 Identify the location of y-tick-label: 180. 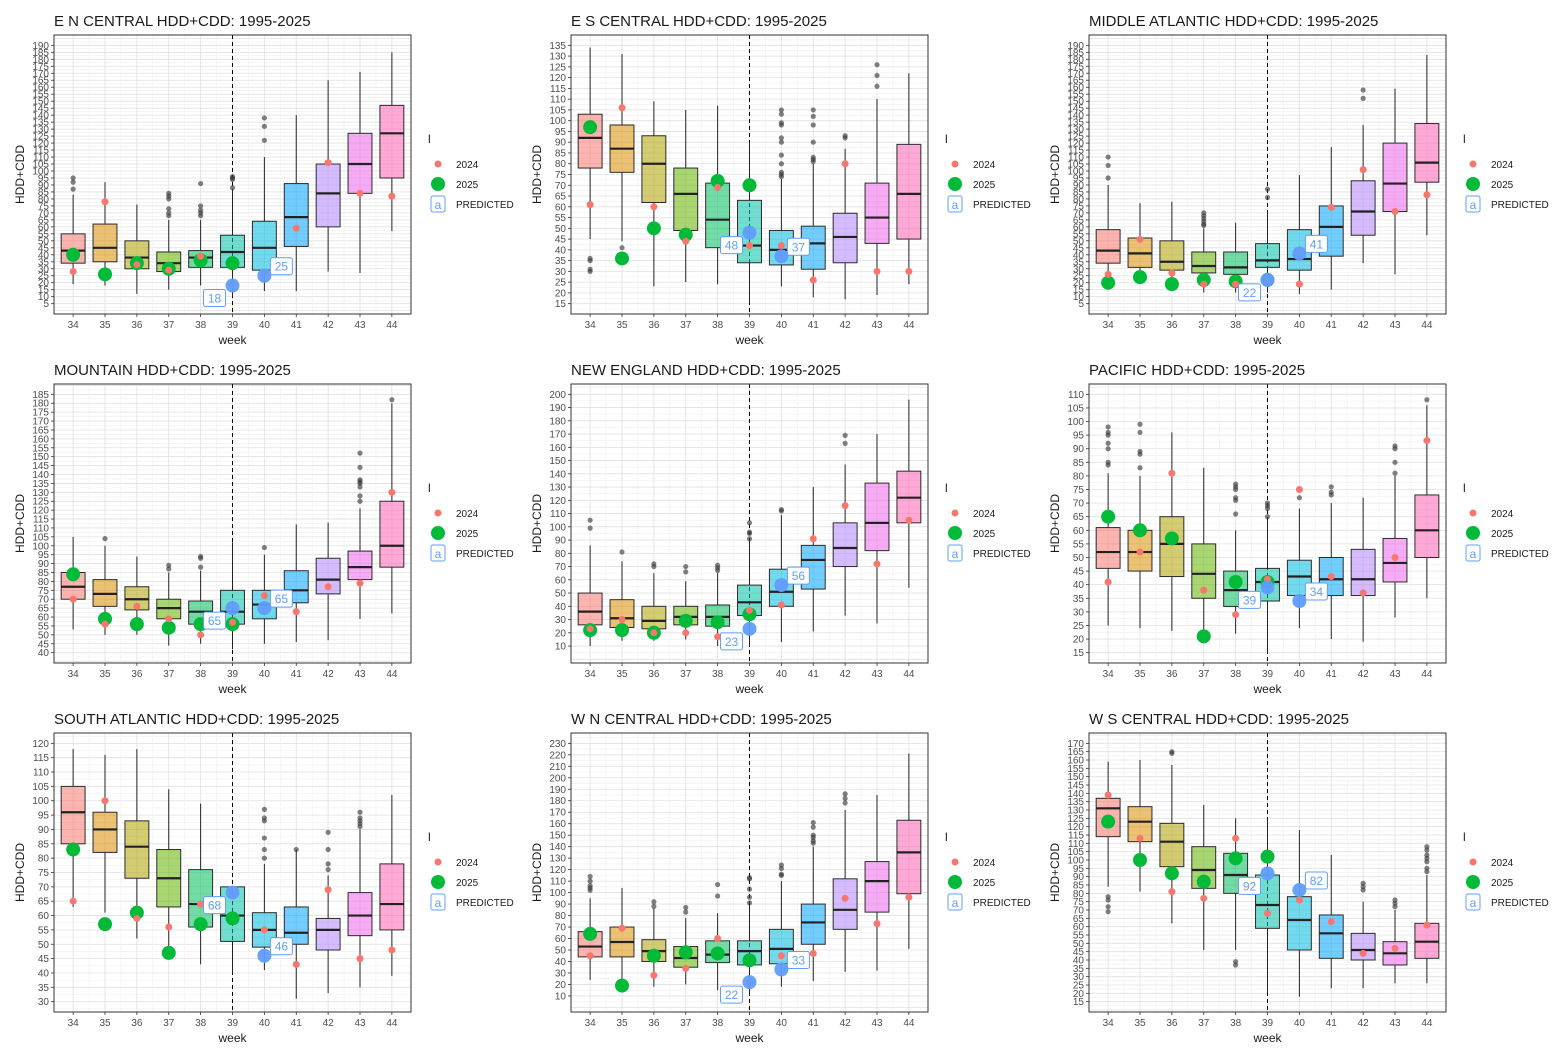
(557, 421).